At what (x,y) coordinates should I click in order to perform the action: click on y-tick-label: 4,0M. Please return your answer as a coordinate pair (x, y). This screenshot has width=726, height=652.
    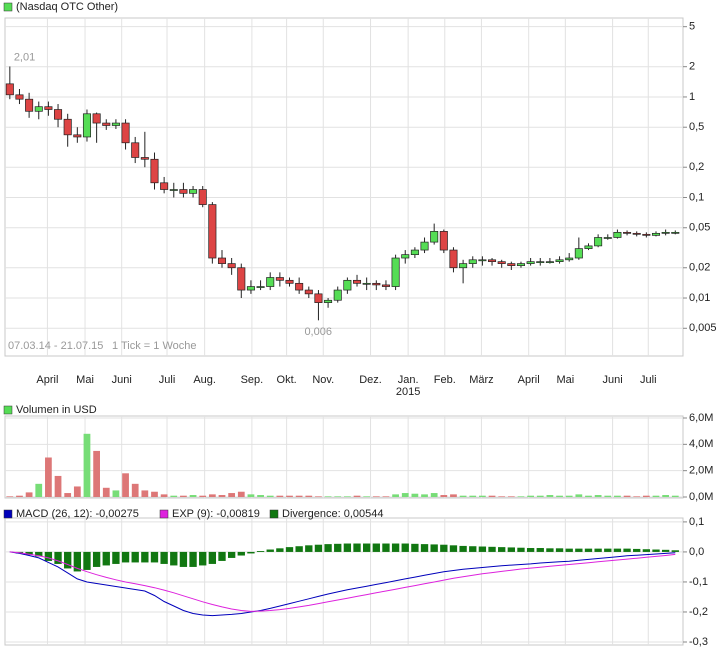
    Looking at the image, I should click on (701, 444).